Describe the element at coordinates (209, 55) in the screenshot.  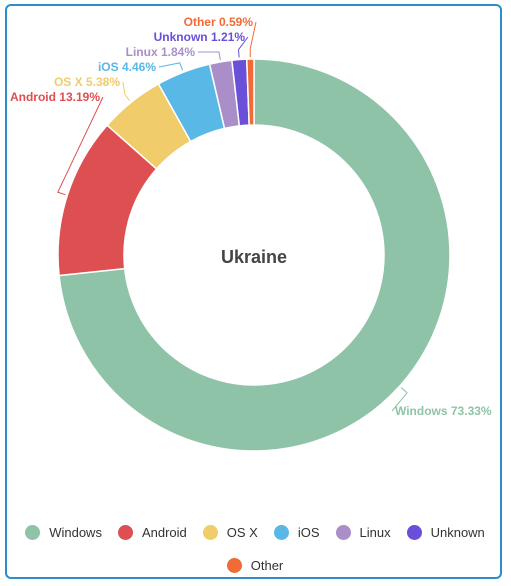
I see `connector-linux` at that location.